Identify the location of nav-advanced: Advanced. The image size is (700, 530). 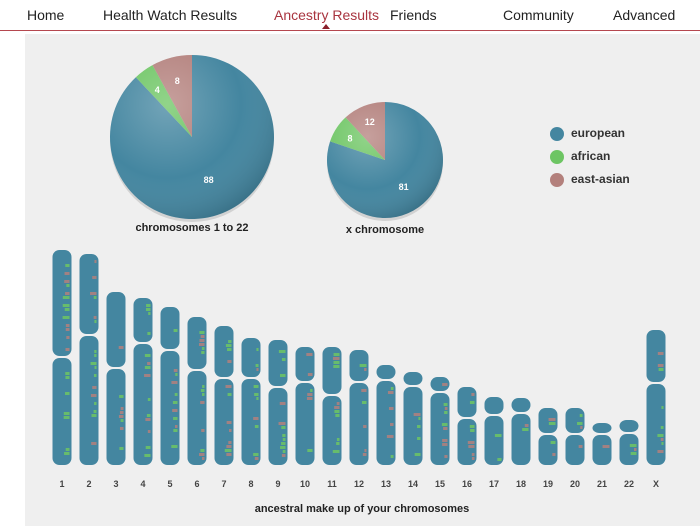
(644, 15).